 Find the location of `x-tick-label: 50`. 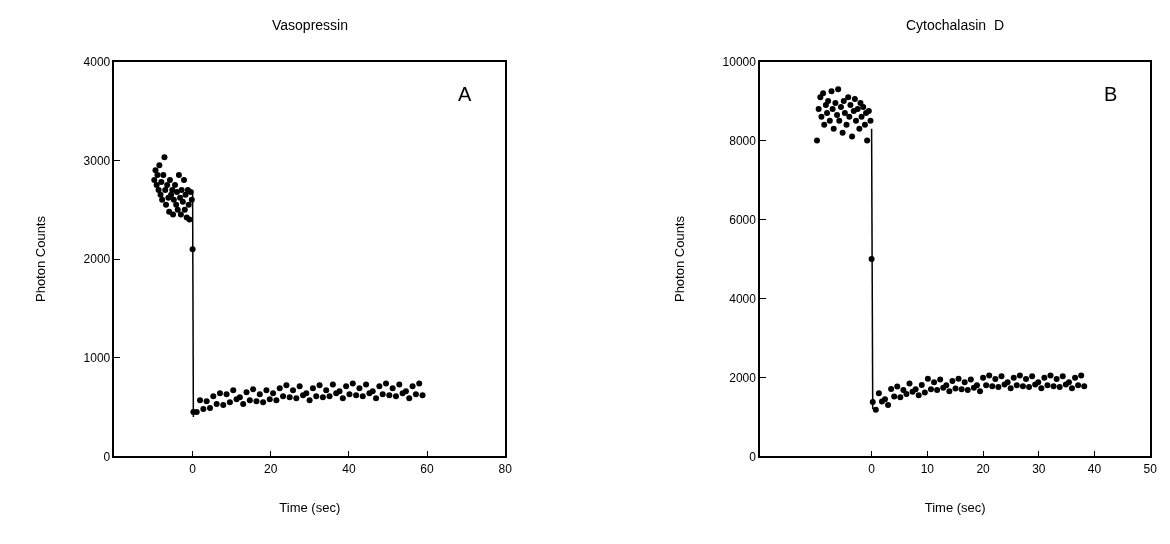

x-tick-label: 50 is located at coordinates (1150, 468).